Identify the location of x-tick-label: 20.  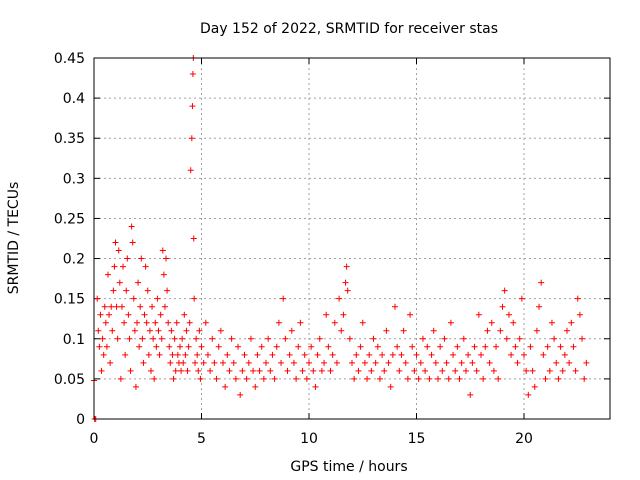
(524, 439).